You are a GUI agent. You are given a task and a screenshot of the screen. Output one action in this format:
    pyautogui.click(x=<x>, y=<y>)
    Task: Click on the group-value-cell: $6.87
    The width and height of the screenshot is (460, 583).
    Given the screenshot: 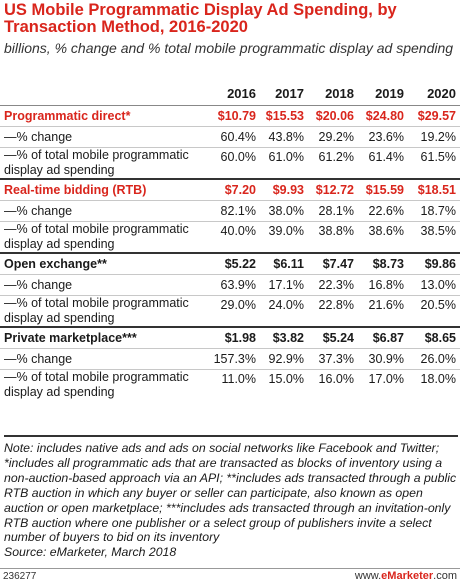 What is the action you would take?
    pyautogui.click(x=383, y=337)
    